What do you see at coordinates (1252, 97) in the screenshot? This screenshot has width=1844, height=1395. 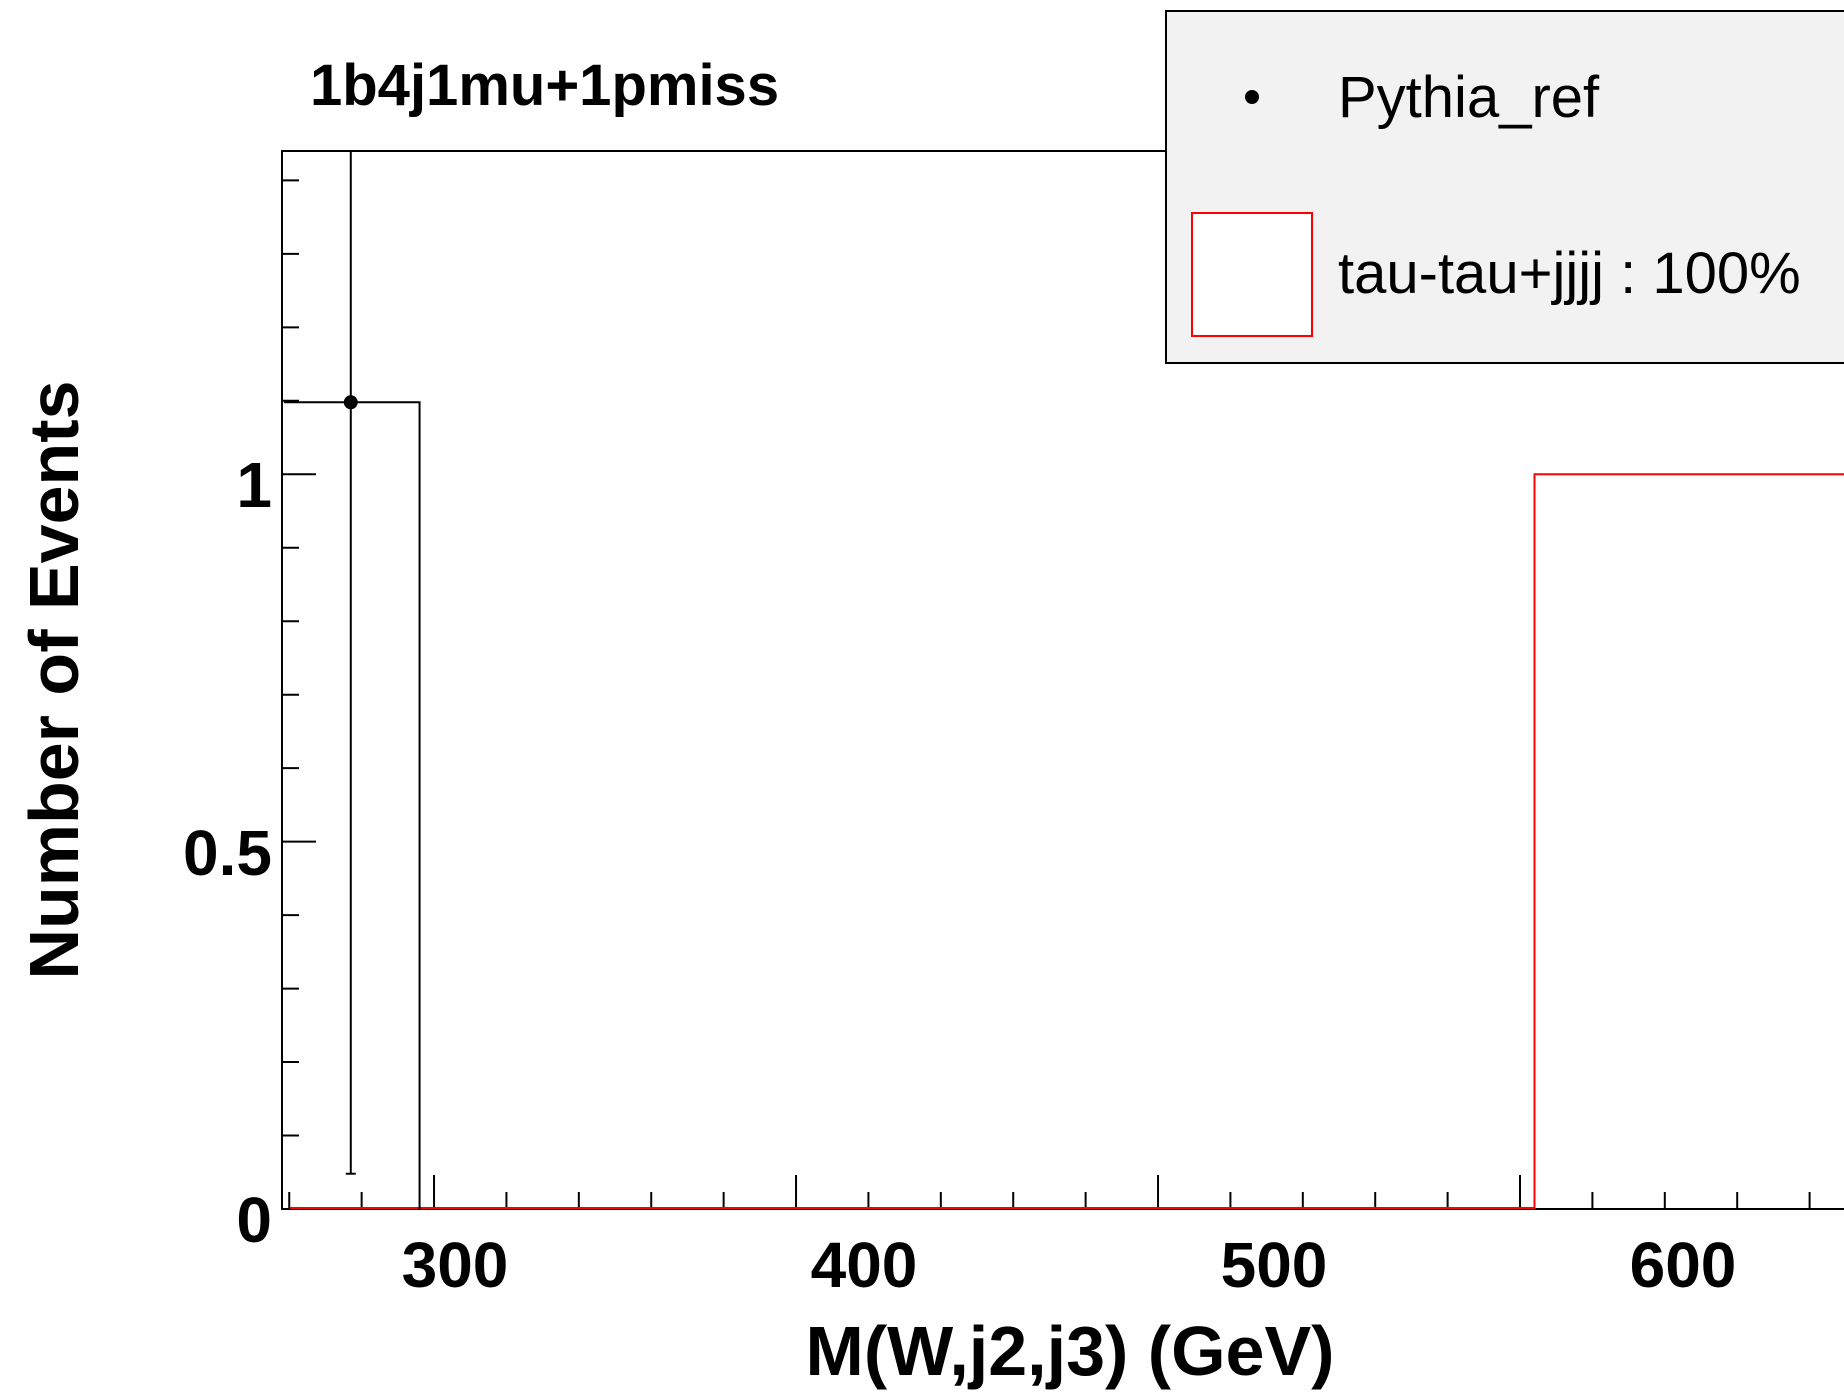 I see `legend-marker-pythia-ref` at bounding box center [1252, 97].